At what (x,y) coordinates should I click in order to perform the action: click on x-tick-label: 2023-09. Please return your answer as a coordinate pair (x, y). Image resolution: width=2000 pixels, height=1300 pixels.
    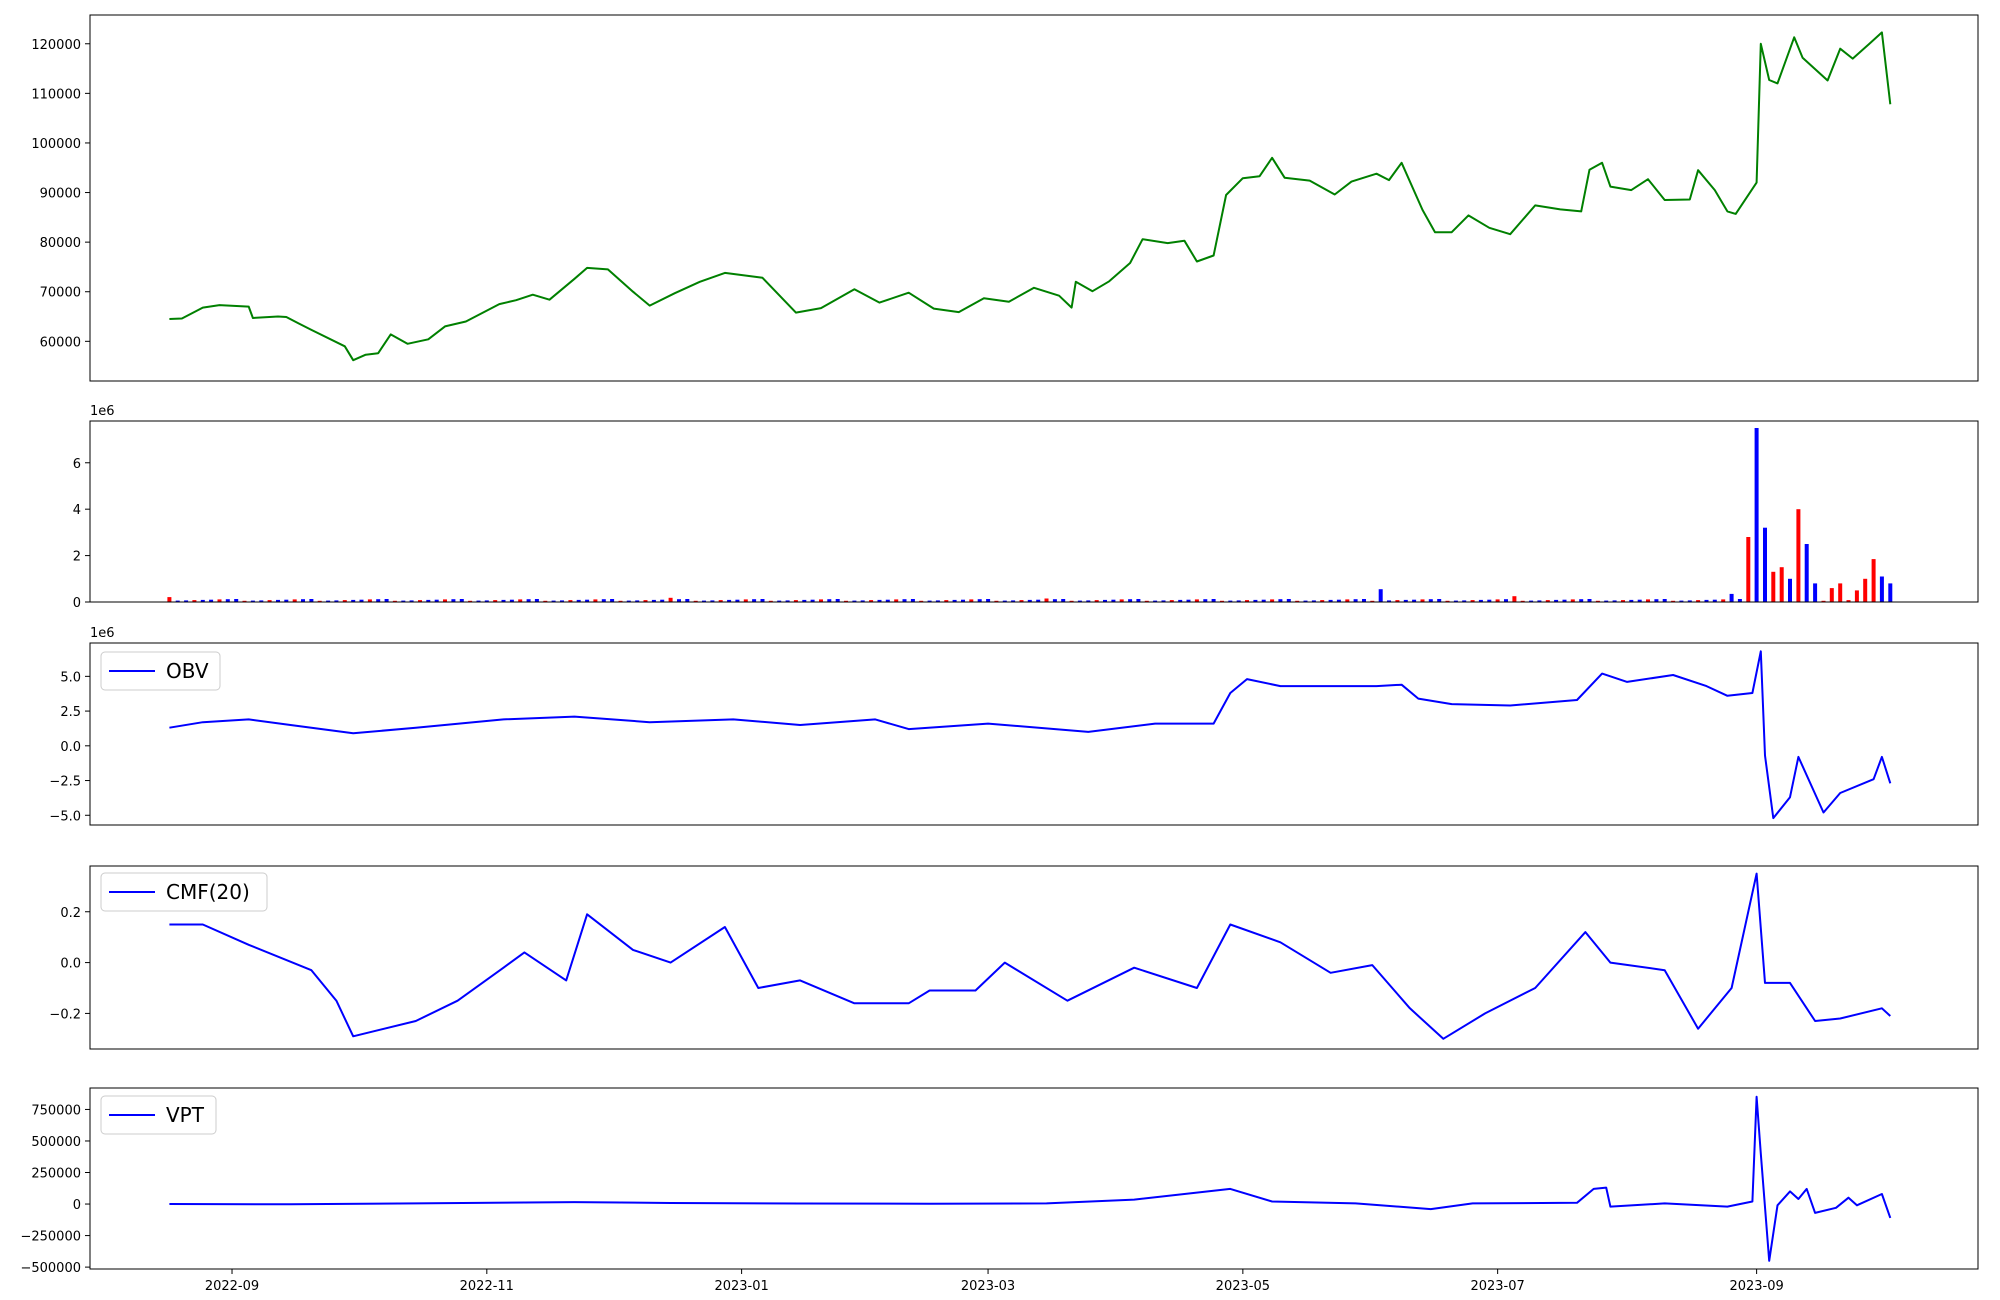
    Looking at the image, I should click on (1756, 1286).